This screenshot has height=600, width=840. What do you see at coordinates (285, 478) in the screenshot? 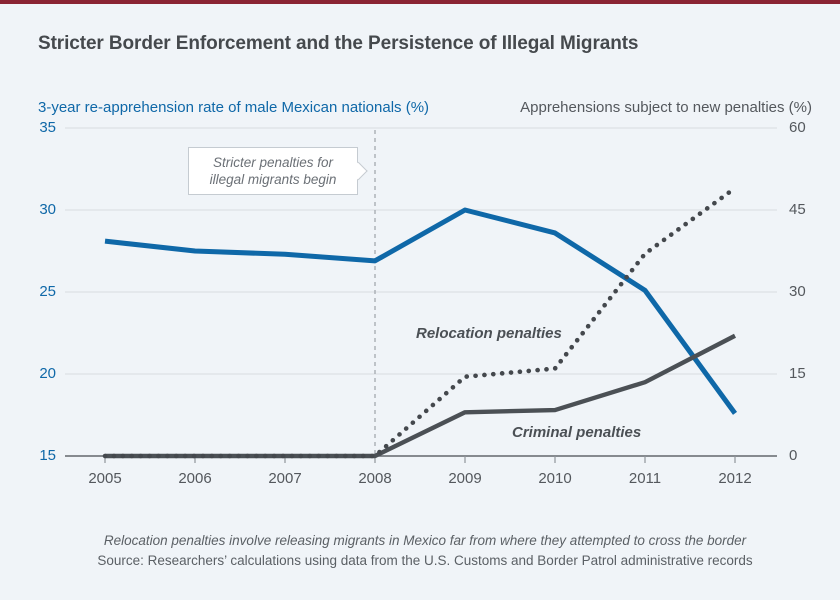
I see `year-label: 2007` at bounding box center [285, 478].